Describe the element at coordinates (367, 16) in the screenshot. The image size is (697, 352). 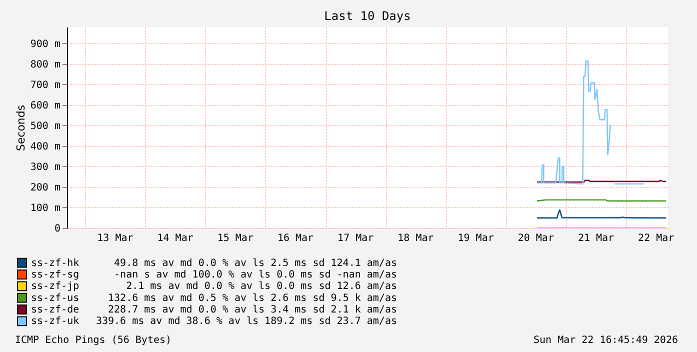
I see `chart-title: Last 10 Days` at that location.